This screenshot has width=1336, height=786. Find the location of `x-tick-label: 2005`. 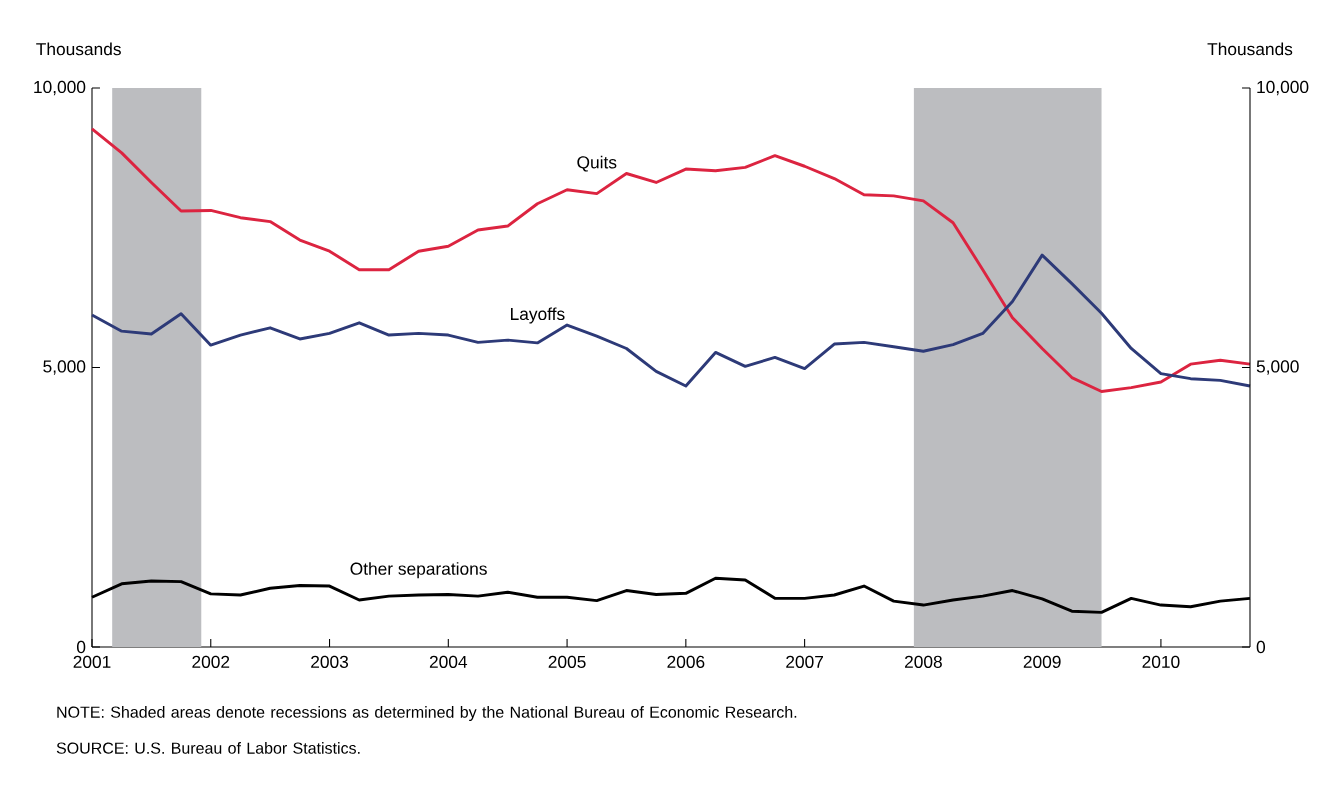

x-tick-label: 2005 is located at coordinates (567, 661).